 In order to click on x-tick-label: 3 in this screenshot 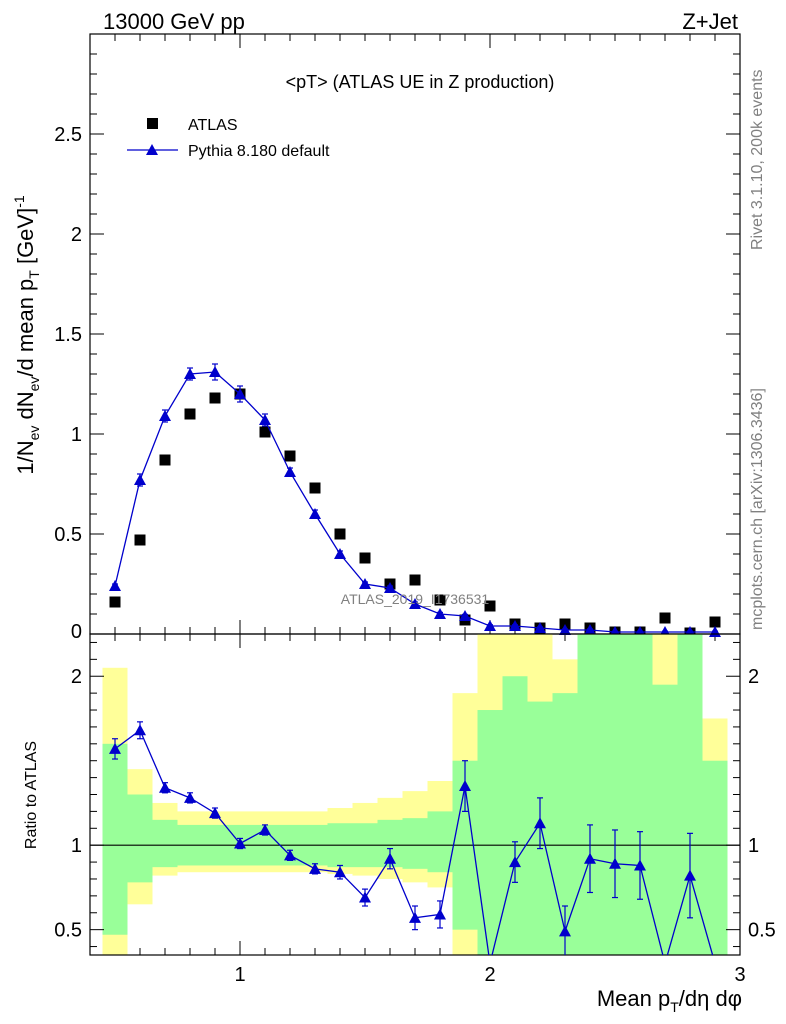, I will do `click(739, 975)`.